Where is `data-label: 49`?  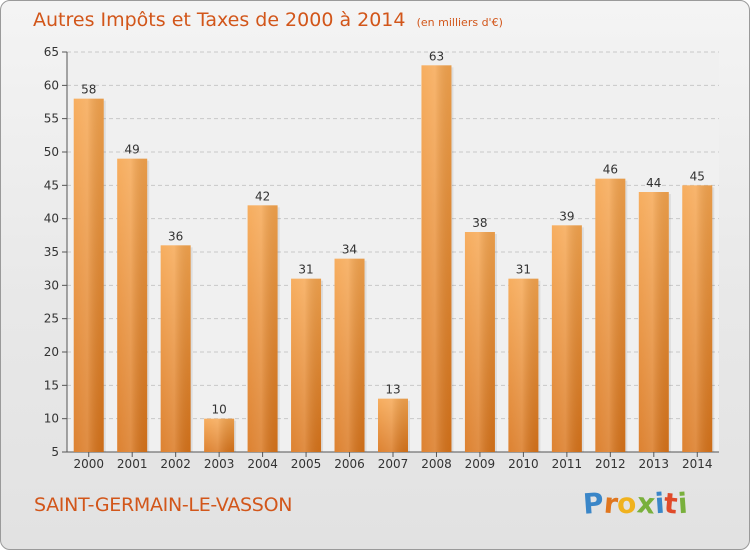
data-label: 49 is located at coordinates (132, 150).